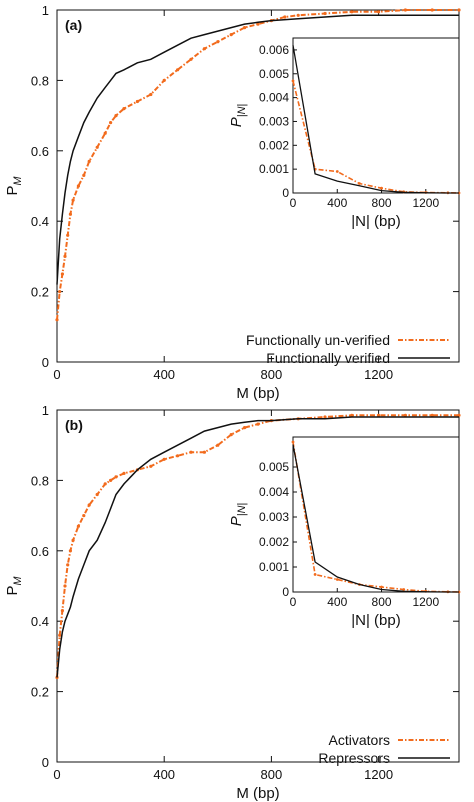 Image resolution: width=474 pixels, height=802 pixels. Describe the element at coordinates (40, 551) in the screenshot. I see `panel-2-ytick-label-4: 0.6` at that location.